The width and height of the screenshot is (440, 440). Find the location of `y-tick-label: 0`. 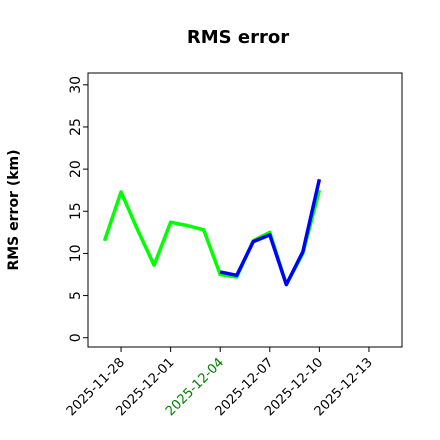

y-tick-label: 0 is located at coordinates (76, 337).